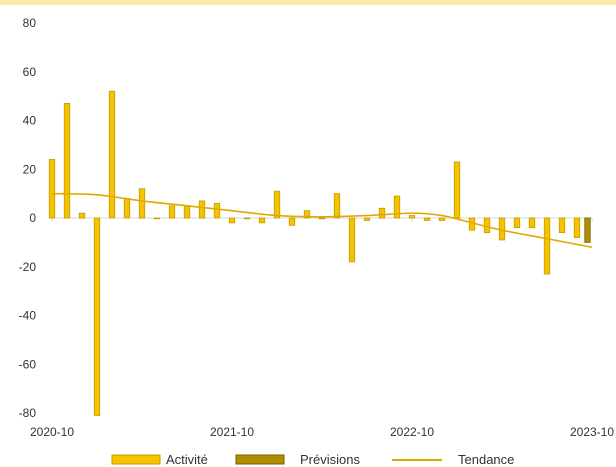  I want to click on legend-activity-swatch, so click(136, 459).